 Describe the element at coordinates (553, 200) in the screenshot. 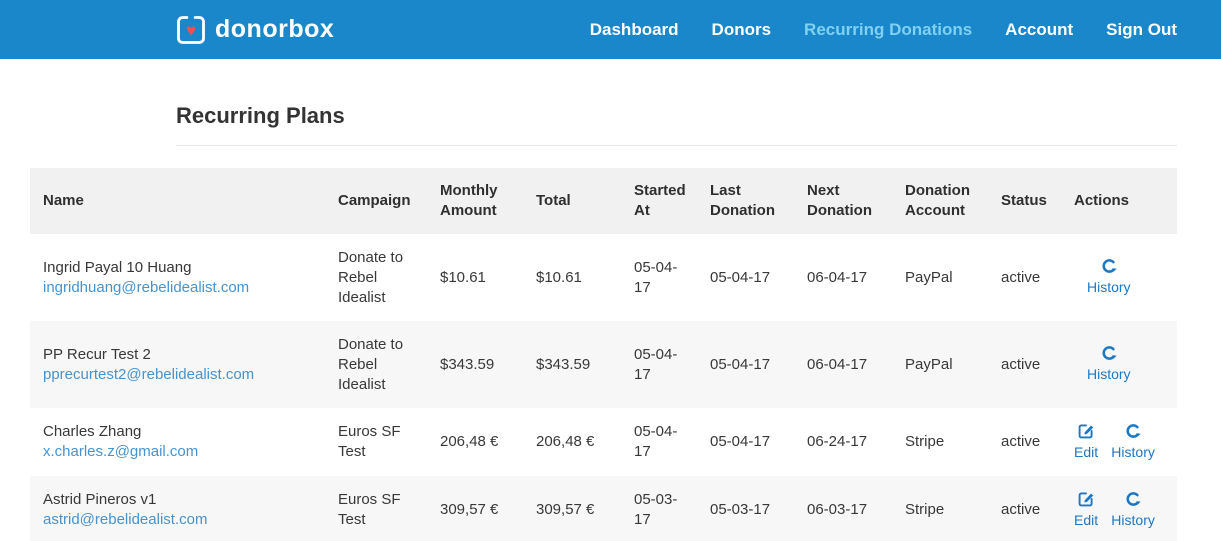

I see `col-header-total: Total` at that location.